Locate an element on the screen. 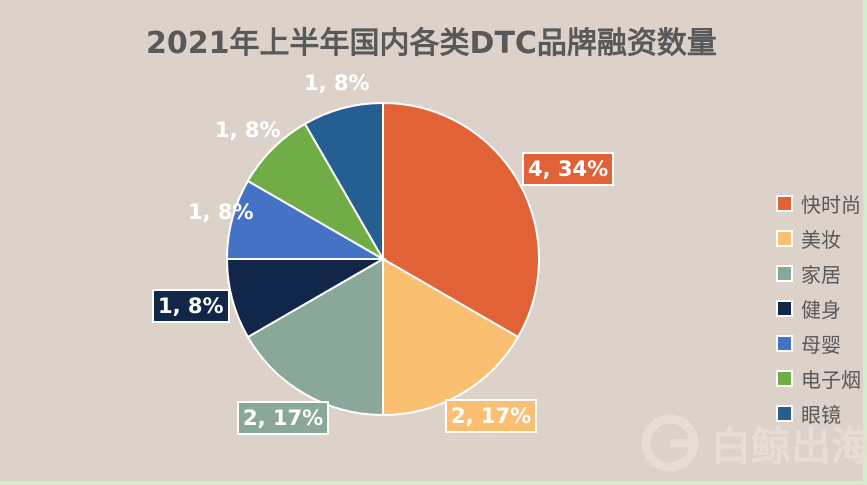  legend-item: 家居 is located at coordinates (818, 273).